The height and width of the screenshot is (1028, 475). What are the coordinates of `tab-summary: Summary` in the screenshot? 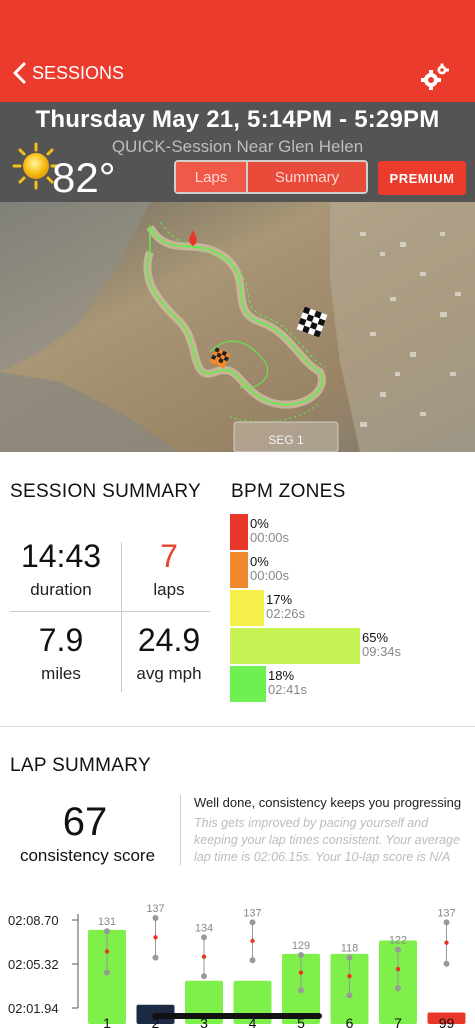 It's located at (307, 177).